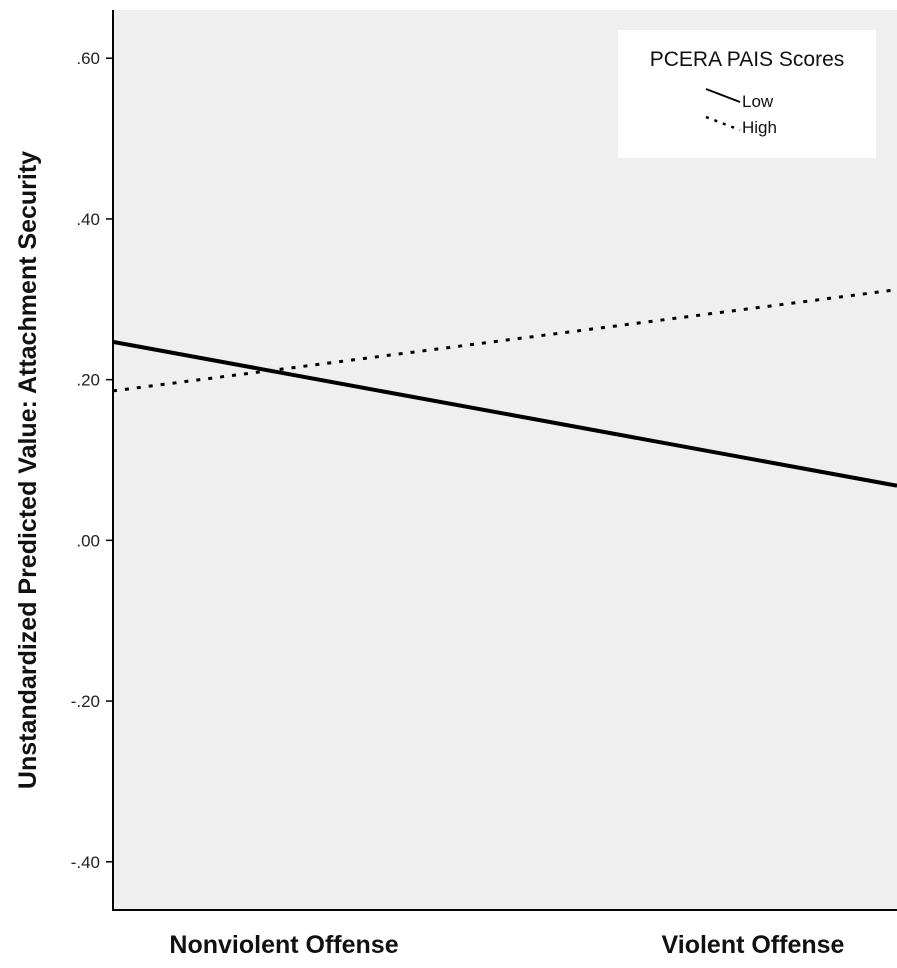 The width and height of the screenshot is (897, 968). Describe the element at coordinates (504, 413) in the screenshot. I see `series-line-low` at that location.